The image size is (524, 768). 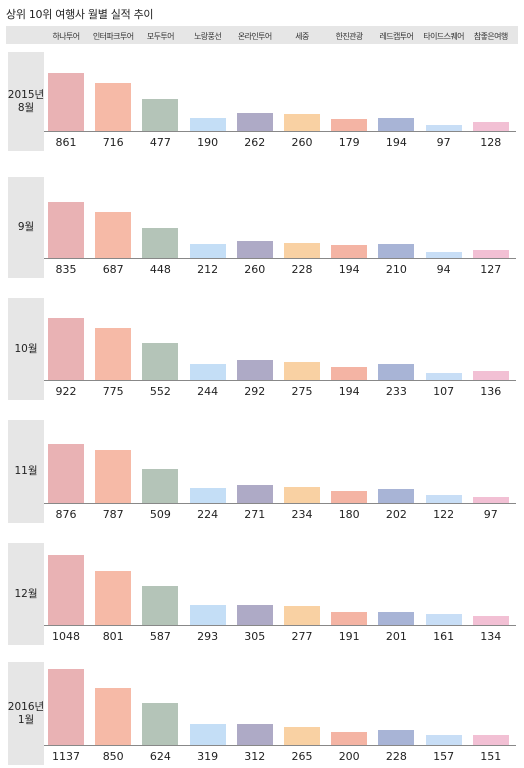 I want to click on bar-value-label: 224, so click(x=208, y=514).